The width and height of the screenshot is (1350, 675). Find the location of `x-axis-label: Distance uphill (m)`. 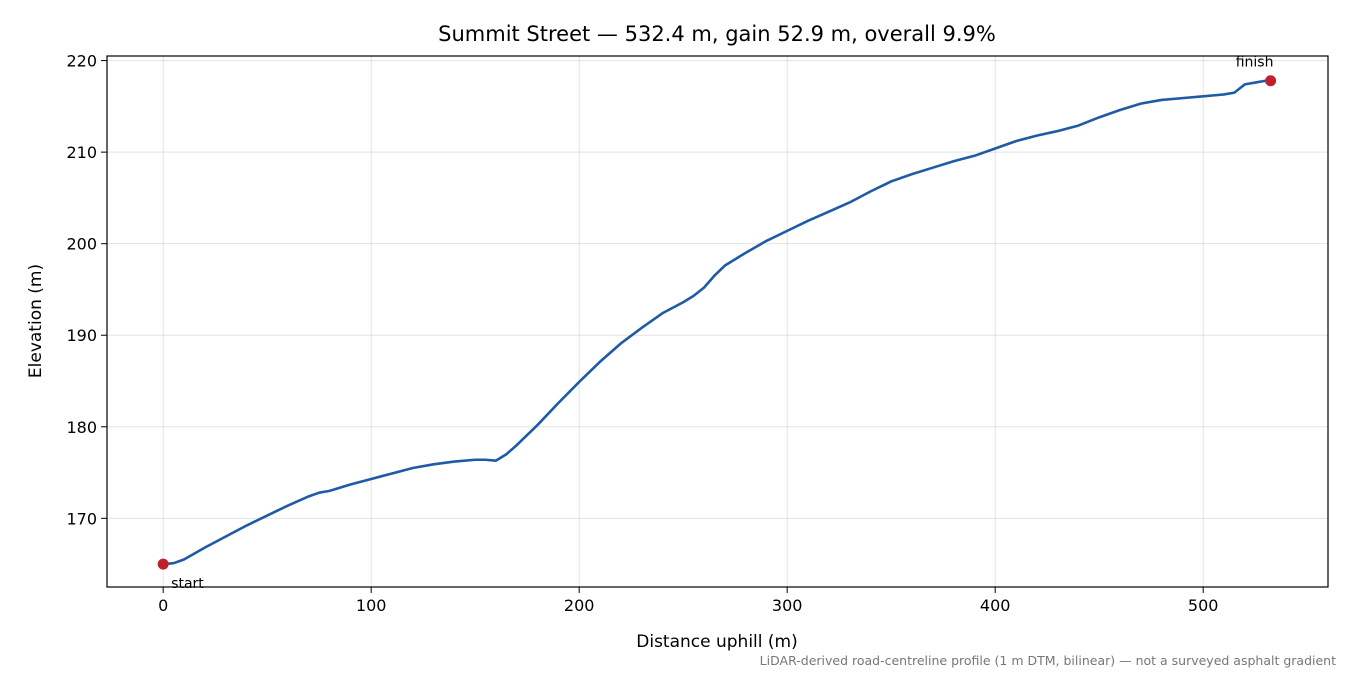

x-axis-label: Distance uphill (m) is located at coordinates (716, 642).